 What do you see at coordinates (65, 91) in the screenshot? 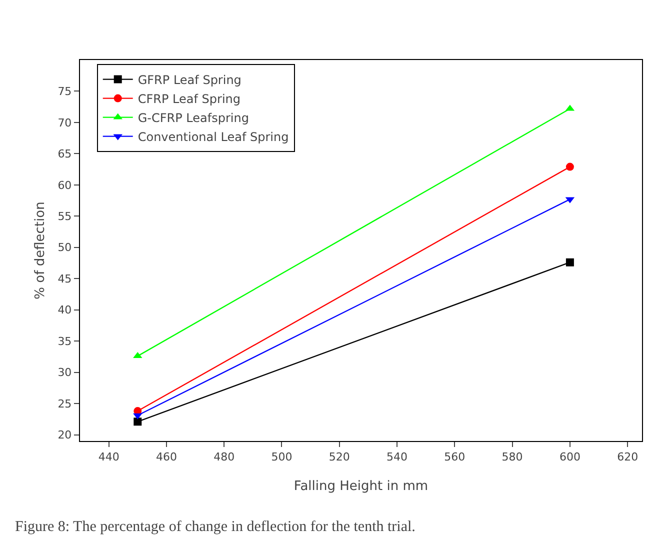
I see `y-tick-label: 75` at bounding box center [65, 91].